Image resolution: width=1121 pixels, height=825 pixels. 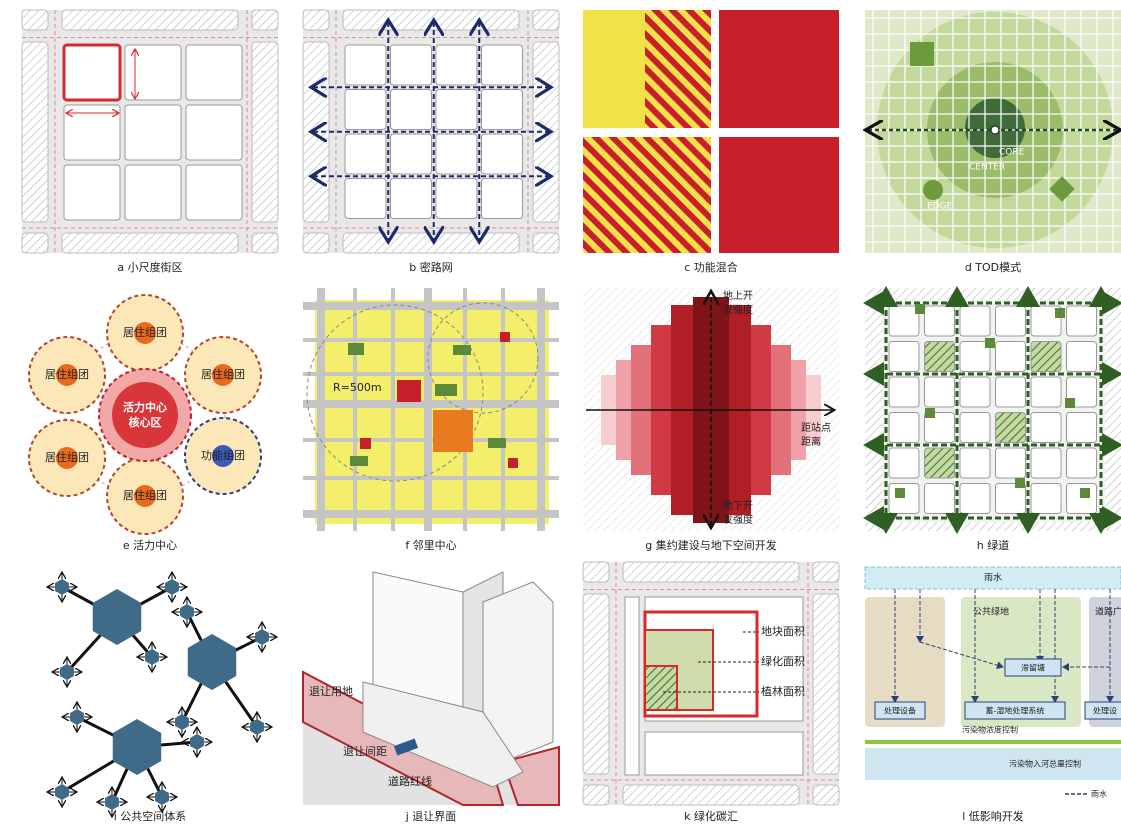 I want to click on caption: a 小尺度街区, so click(x=149, y=267).